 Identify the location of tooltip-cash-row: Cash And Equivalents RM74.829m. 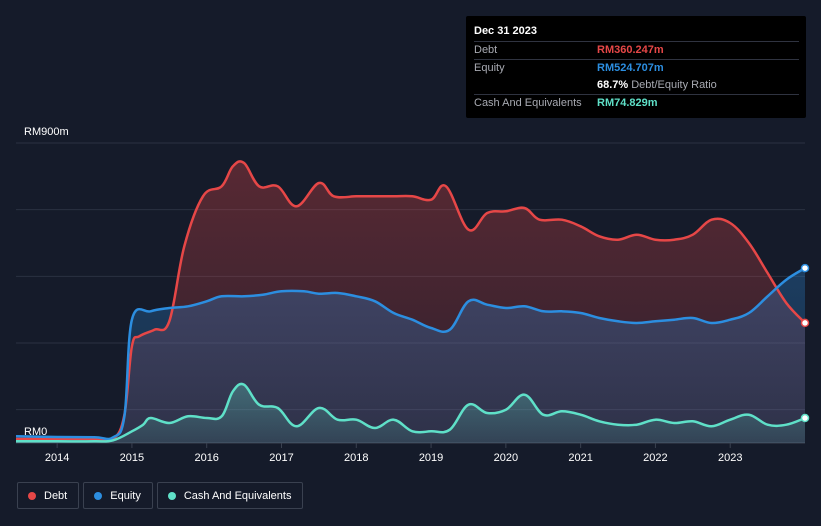
(636, 103).